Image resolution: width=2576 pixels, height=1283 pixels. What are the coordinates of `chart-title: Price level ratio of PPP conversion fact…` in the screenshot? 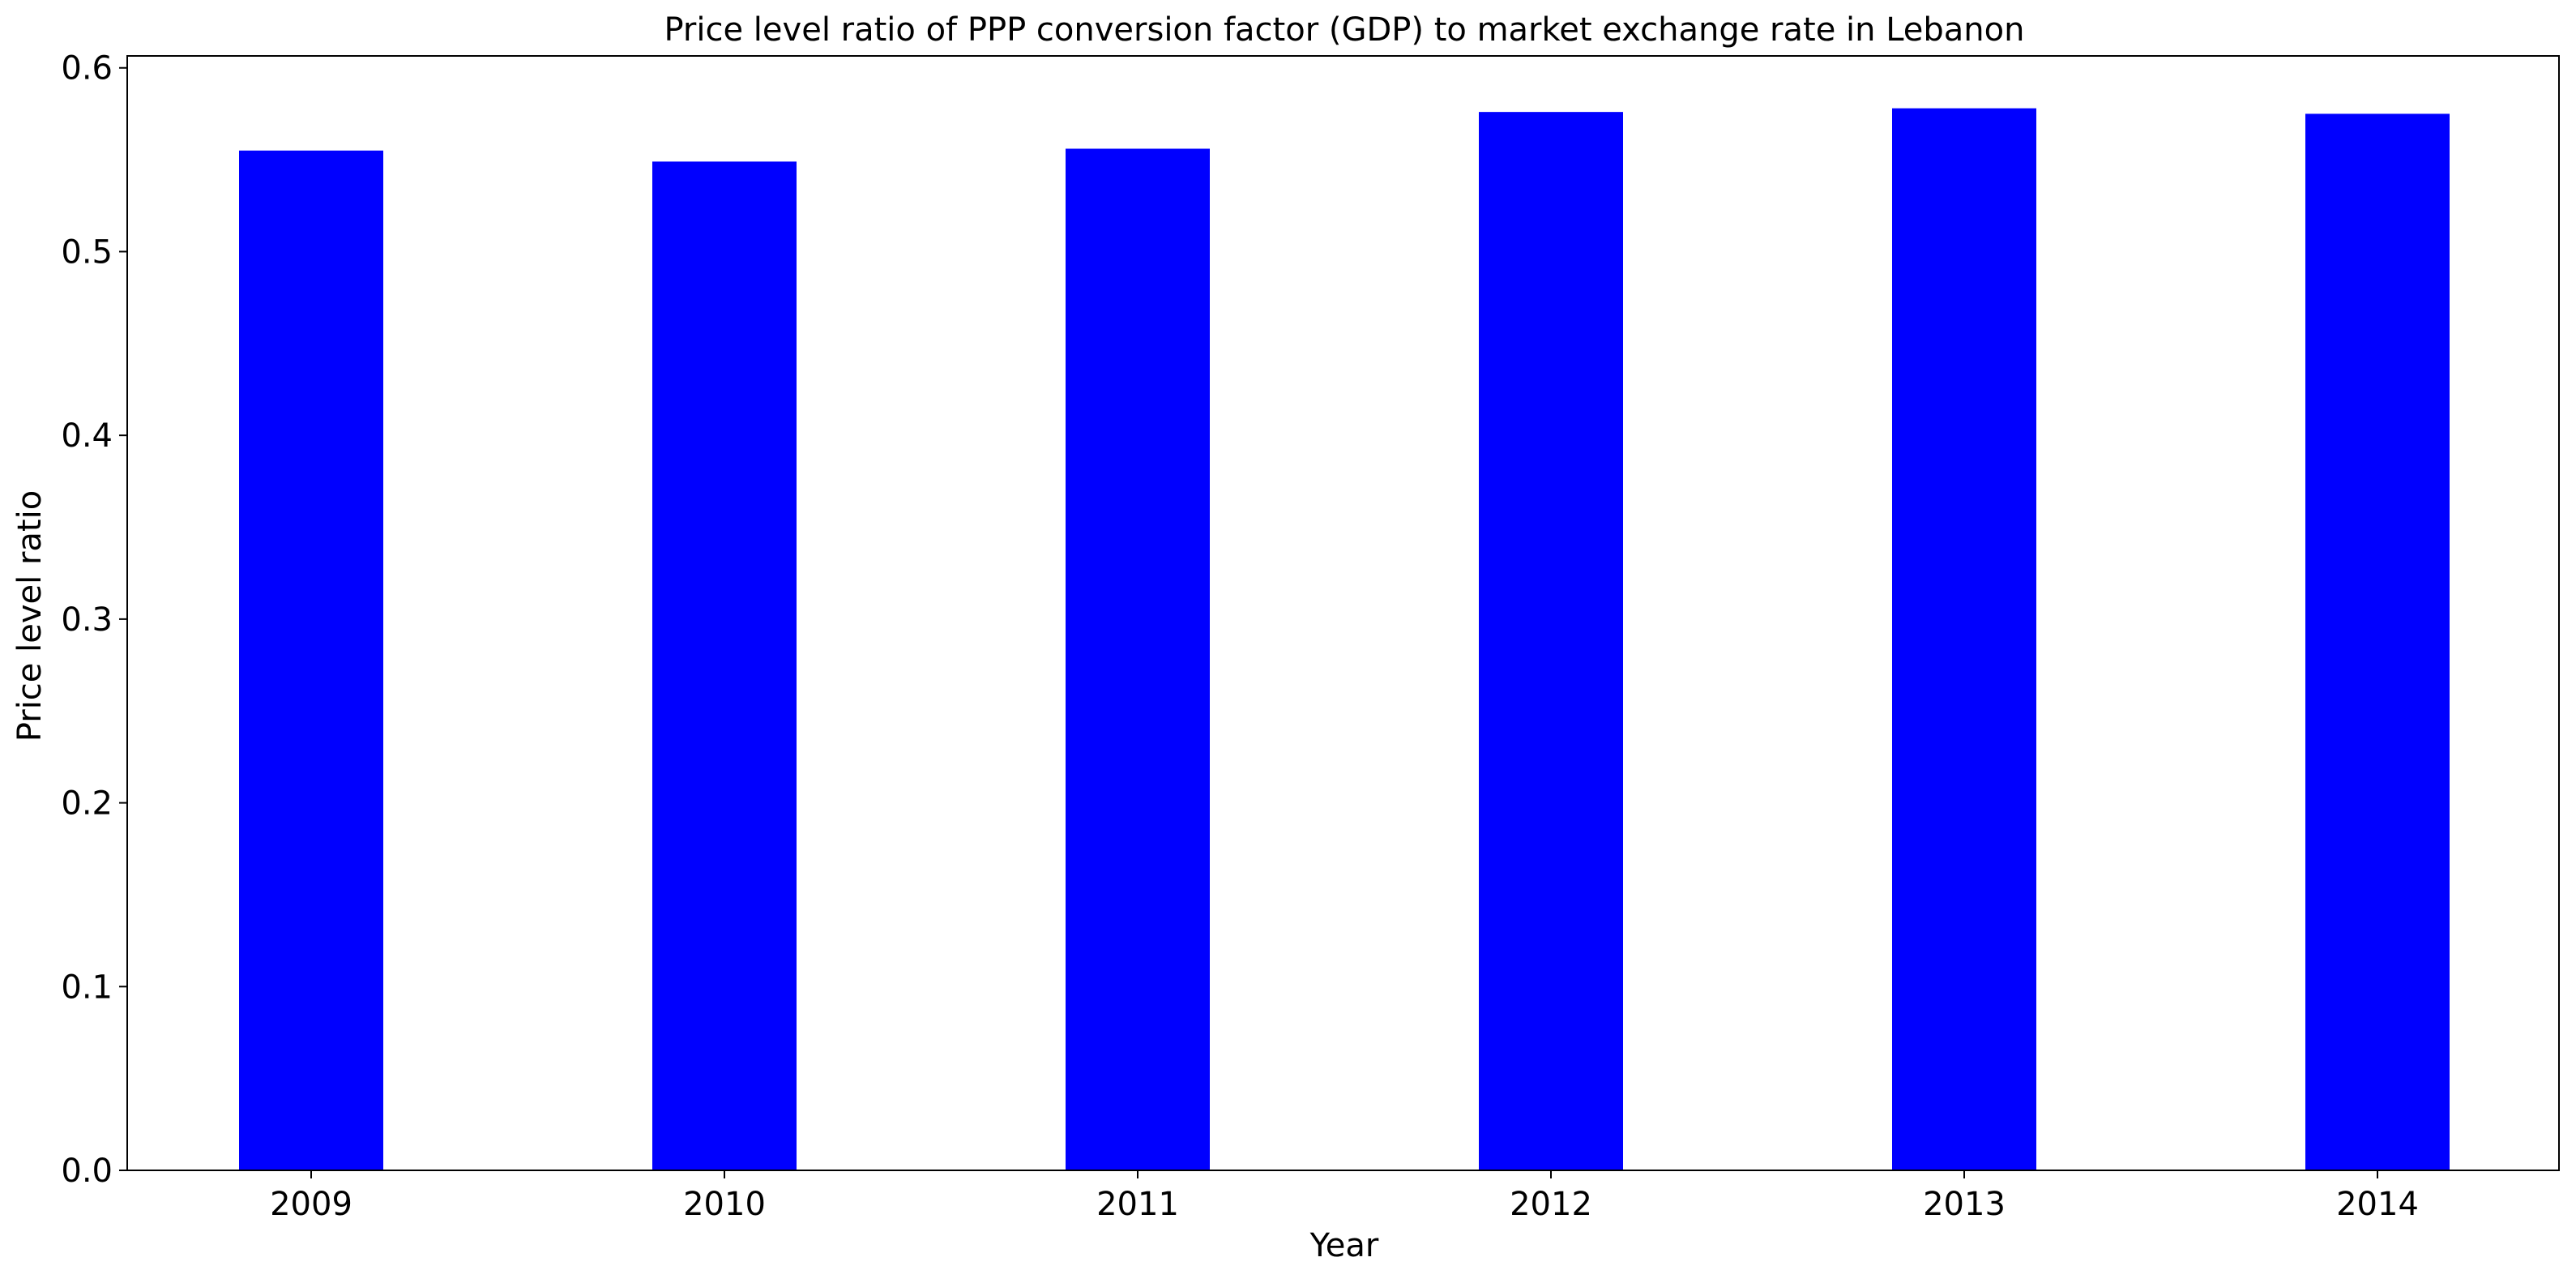 It's located at (1344, 30).